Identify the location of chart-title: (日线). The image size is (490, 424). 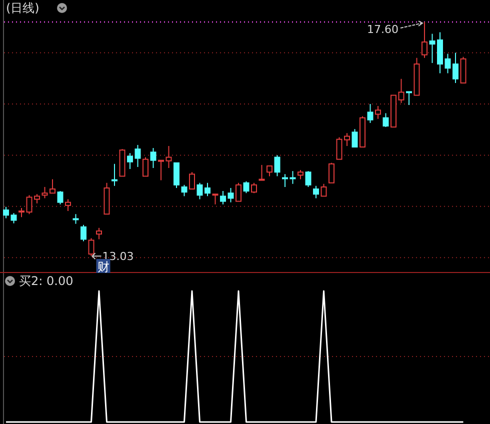
(23, 8).